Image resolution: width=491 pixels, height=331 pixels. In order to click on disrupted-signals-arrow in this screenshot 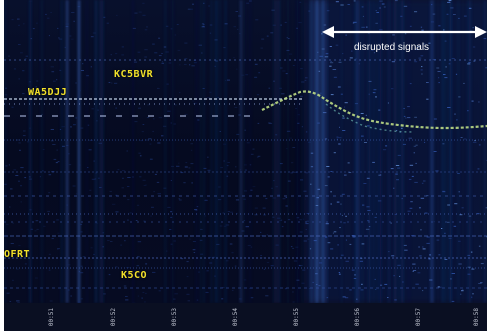, I will do `click(404, 32)`.